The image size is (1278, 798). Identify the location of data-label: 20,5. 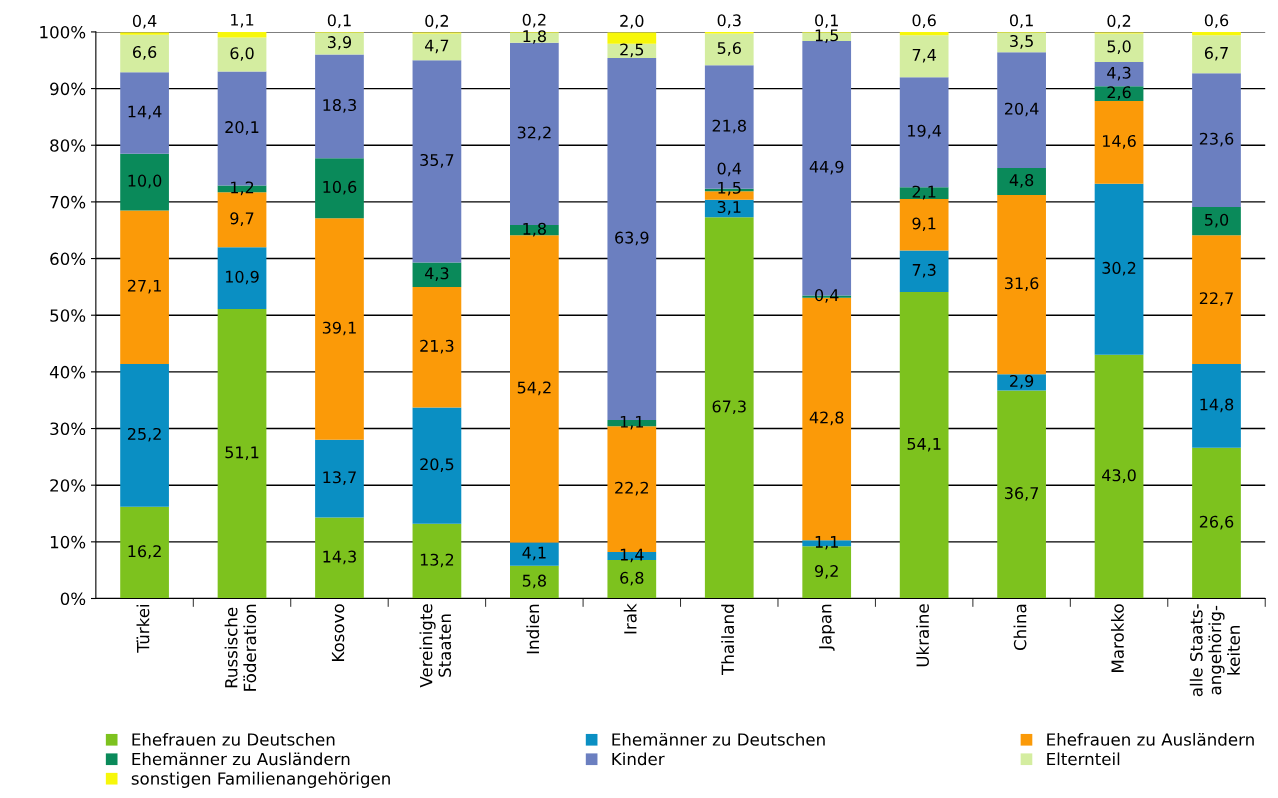
(437, 465).